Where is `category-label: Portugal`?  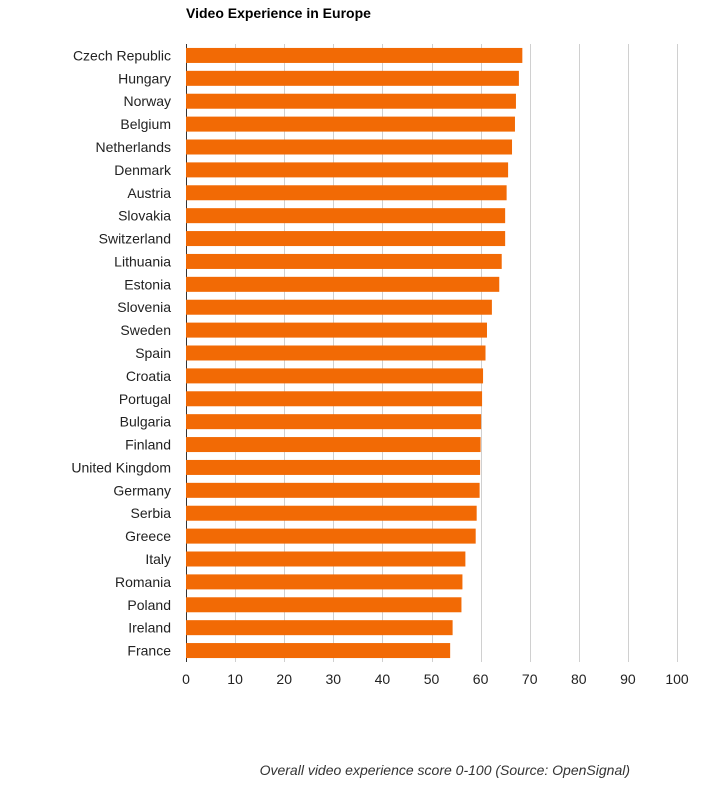
category-label: Portugal is located at coordinates (145, 399).